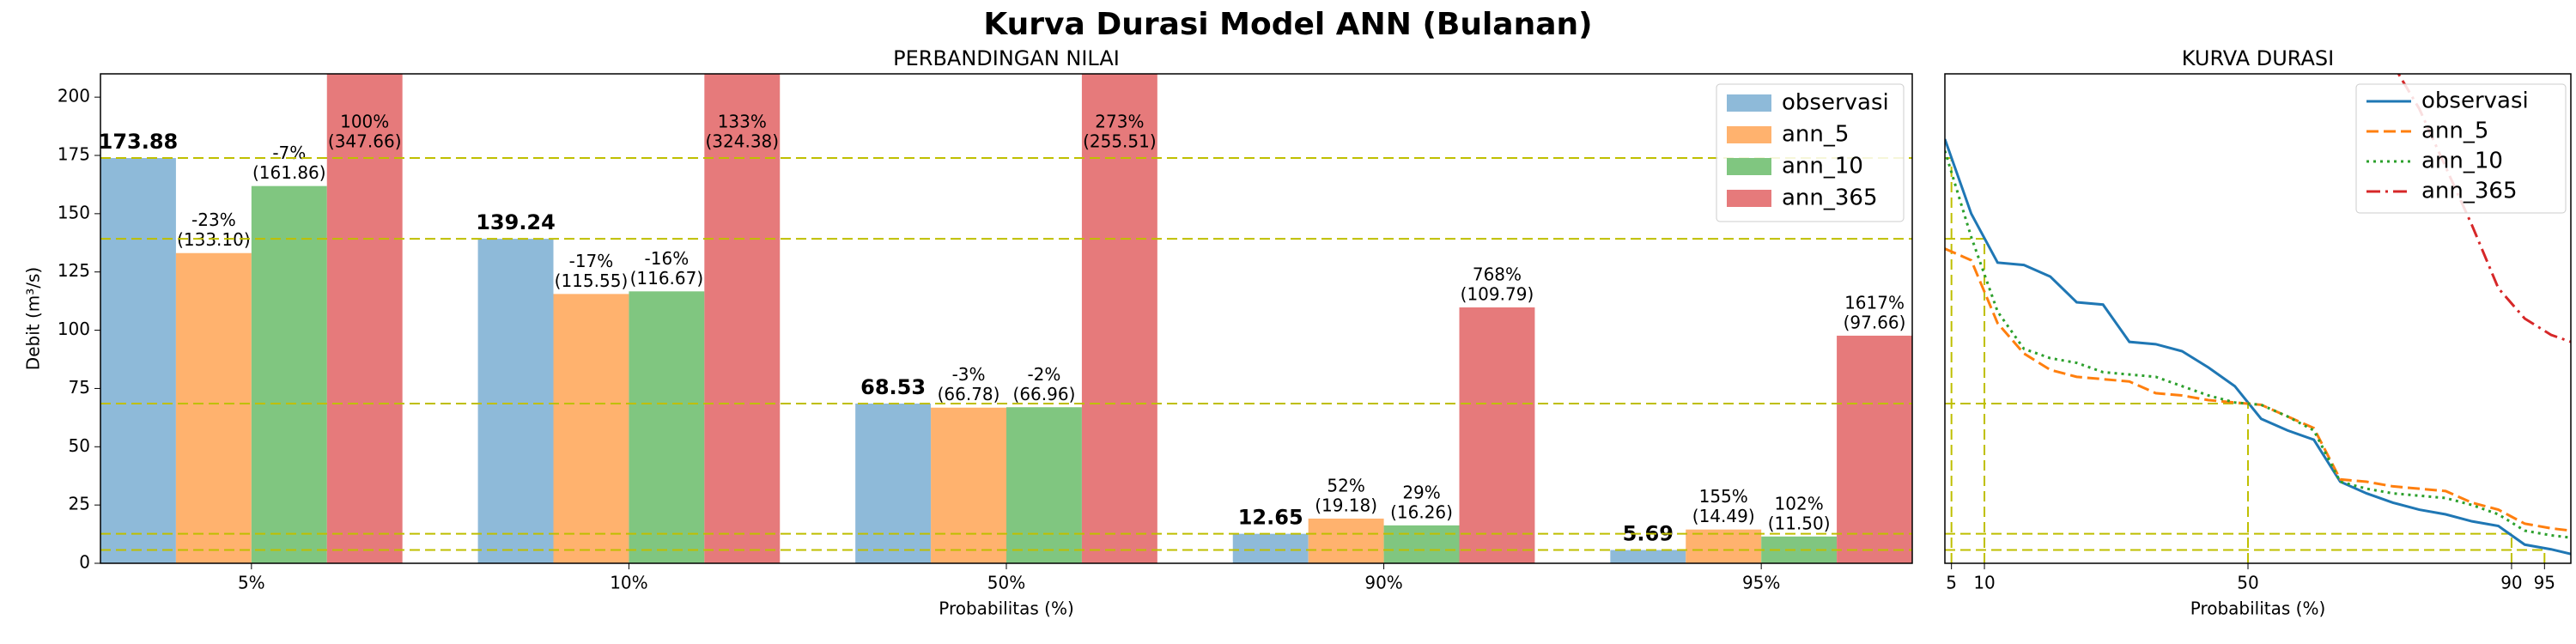 Image resolution: width=2576 pixels, height=644 pixels. Describe the element at coordinates (1952, 583) in the screenshot. I see `x-tick-label: 5` at that location.